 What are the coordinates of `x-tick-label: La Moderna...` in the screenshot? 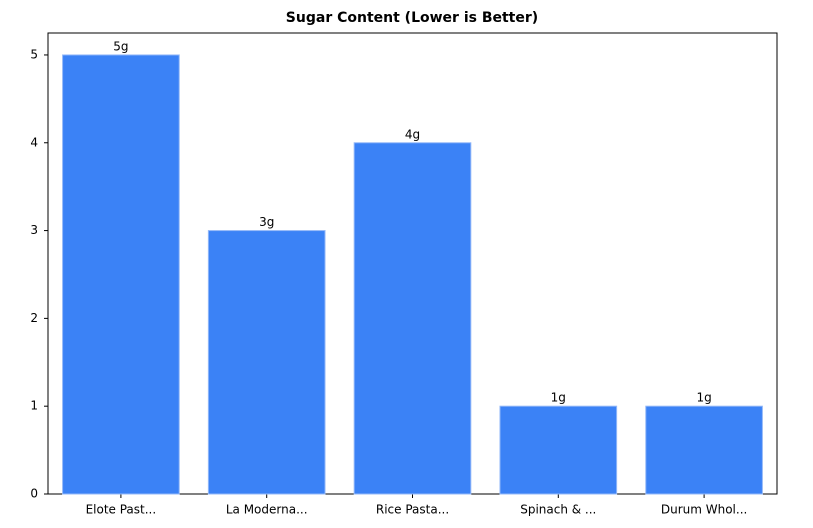 It's located at (267, 510).